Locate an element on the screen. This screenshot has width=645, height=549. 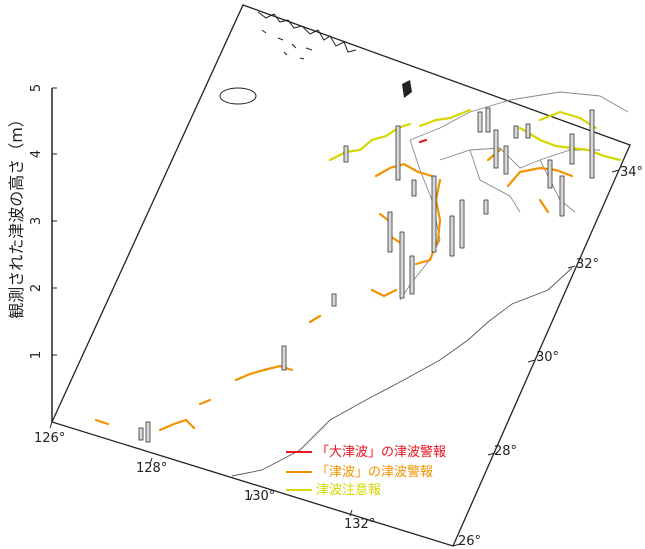
lon-label-132: 132° is located at coordinates (359, 524).